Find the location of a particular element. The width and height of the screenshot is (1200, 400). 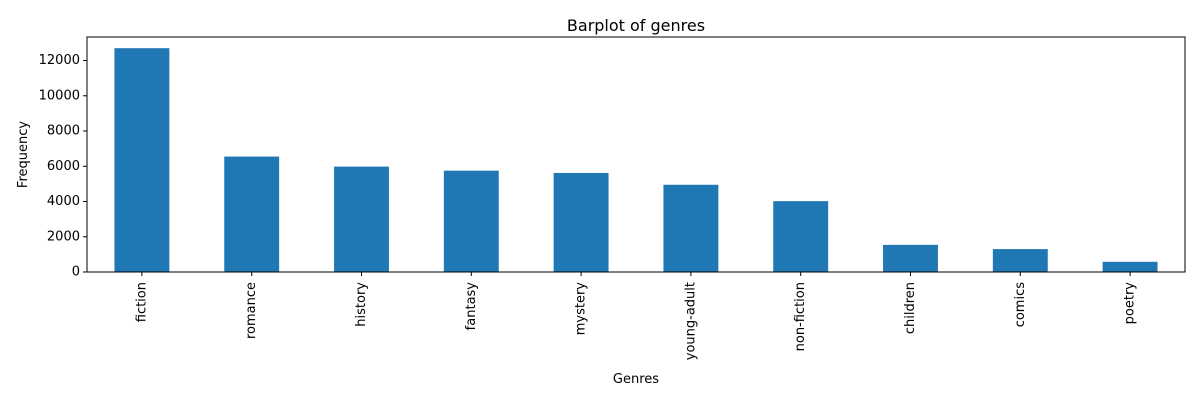

x-tick-label: poetry is located at coordinates (1130, 303).